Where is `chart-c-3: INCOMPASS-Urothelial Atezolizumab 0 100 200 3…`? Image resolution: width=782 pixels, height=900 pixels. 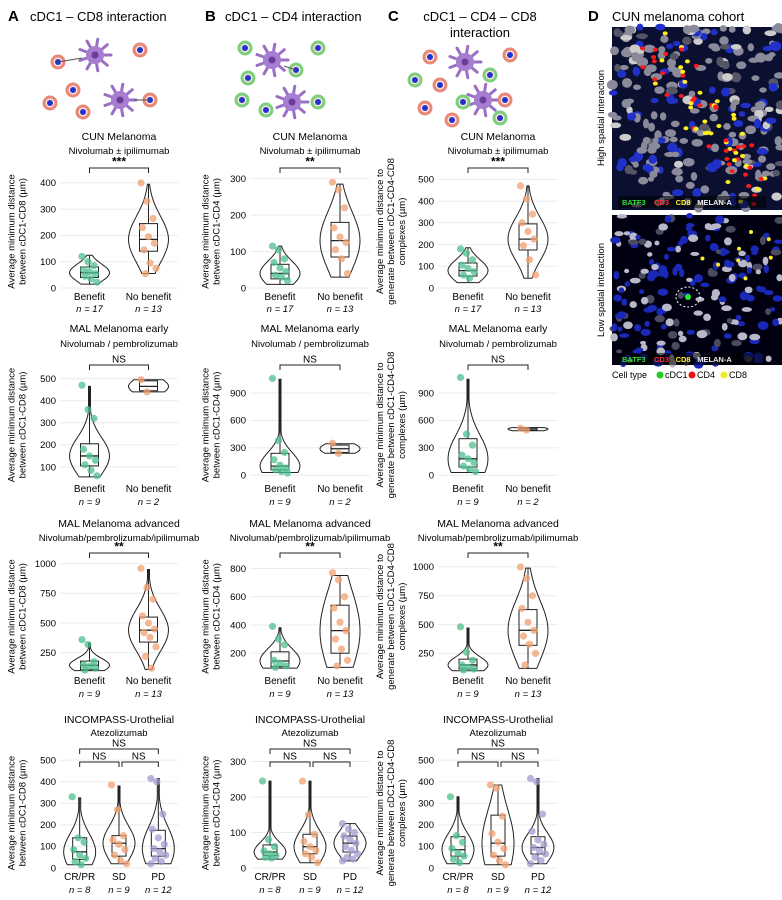
chart-c-3: INCOMPASS-Urothelial Atezolizumab 0 100 200 3… is located at coordinates (466, 805).